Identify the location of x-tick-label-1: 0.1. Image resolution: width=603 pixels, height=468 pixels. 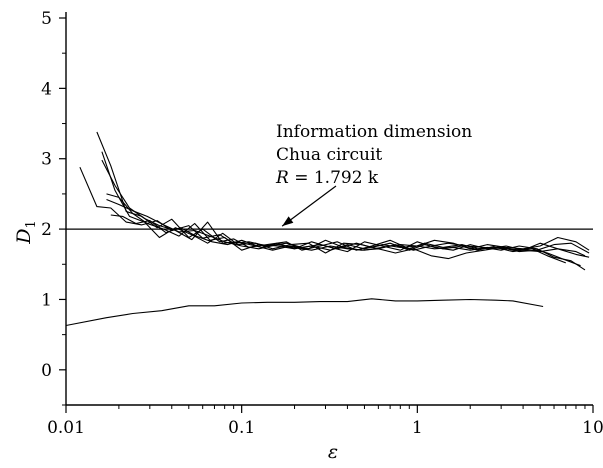
(241, 428).